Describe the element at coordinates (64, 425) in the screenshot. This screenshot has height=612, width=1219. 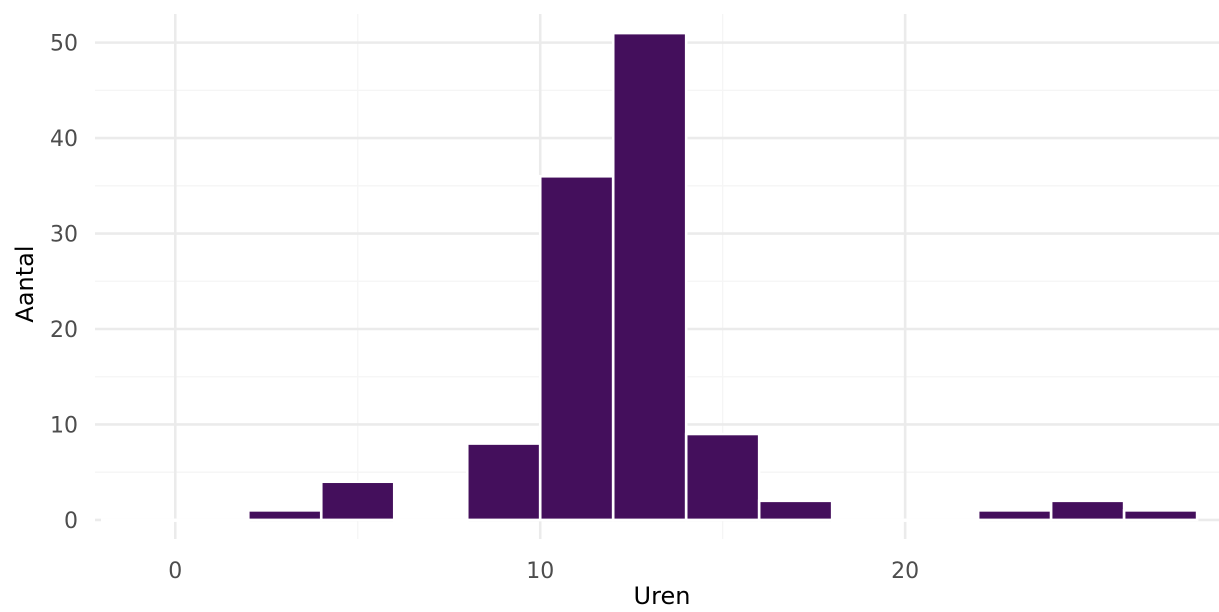
I see `y-tick-label: 10` at that location.